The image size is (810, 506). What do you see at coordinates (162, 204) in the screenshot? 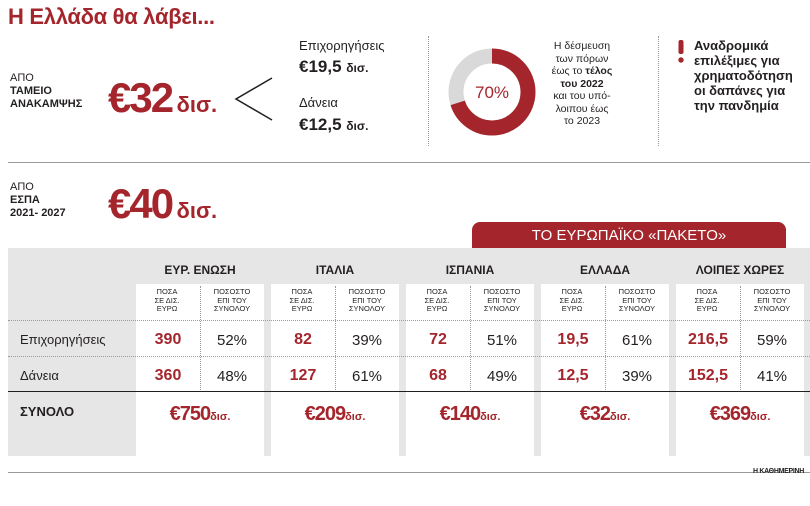
I see `espa-amount: €40 δισ.` at bounding box center [162, 204].